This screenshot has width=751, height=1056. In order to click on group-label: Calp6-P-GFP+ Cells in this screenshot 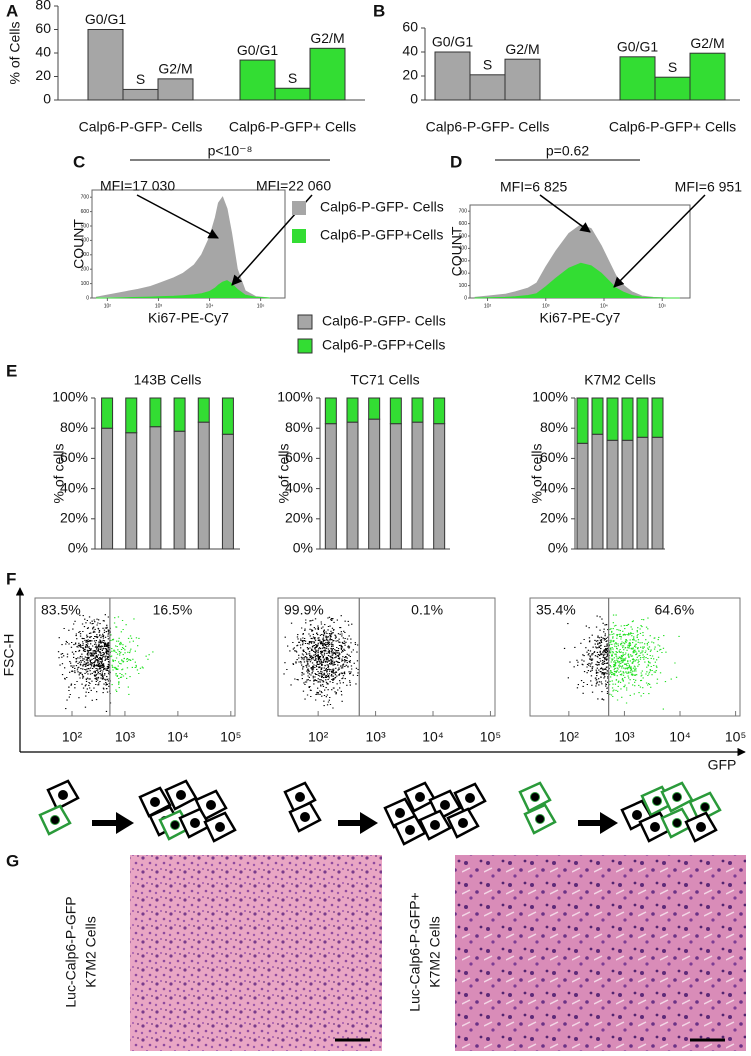, I will do `click(292, 127)`.